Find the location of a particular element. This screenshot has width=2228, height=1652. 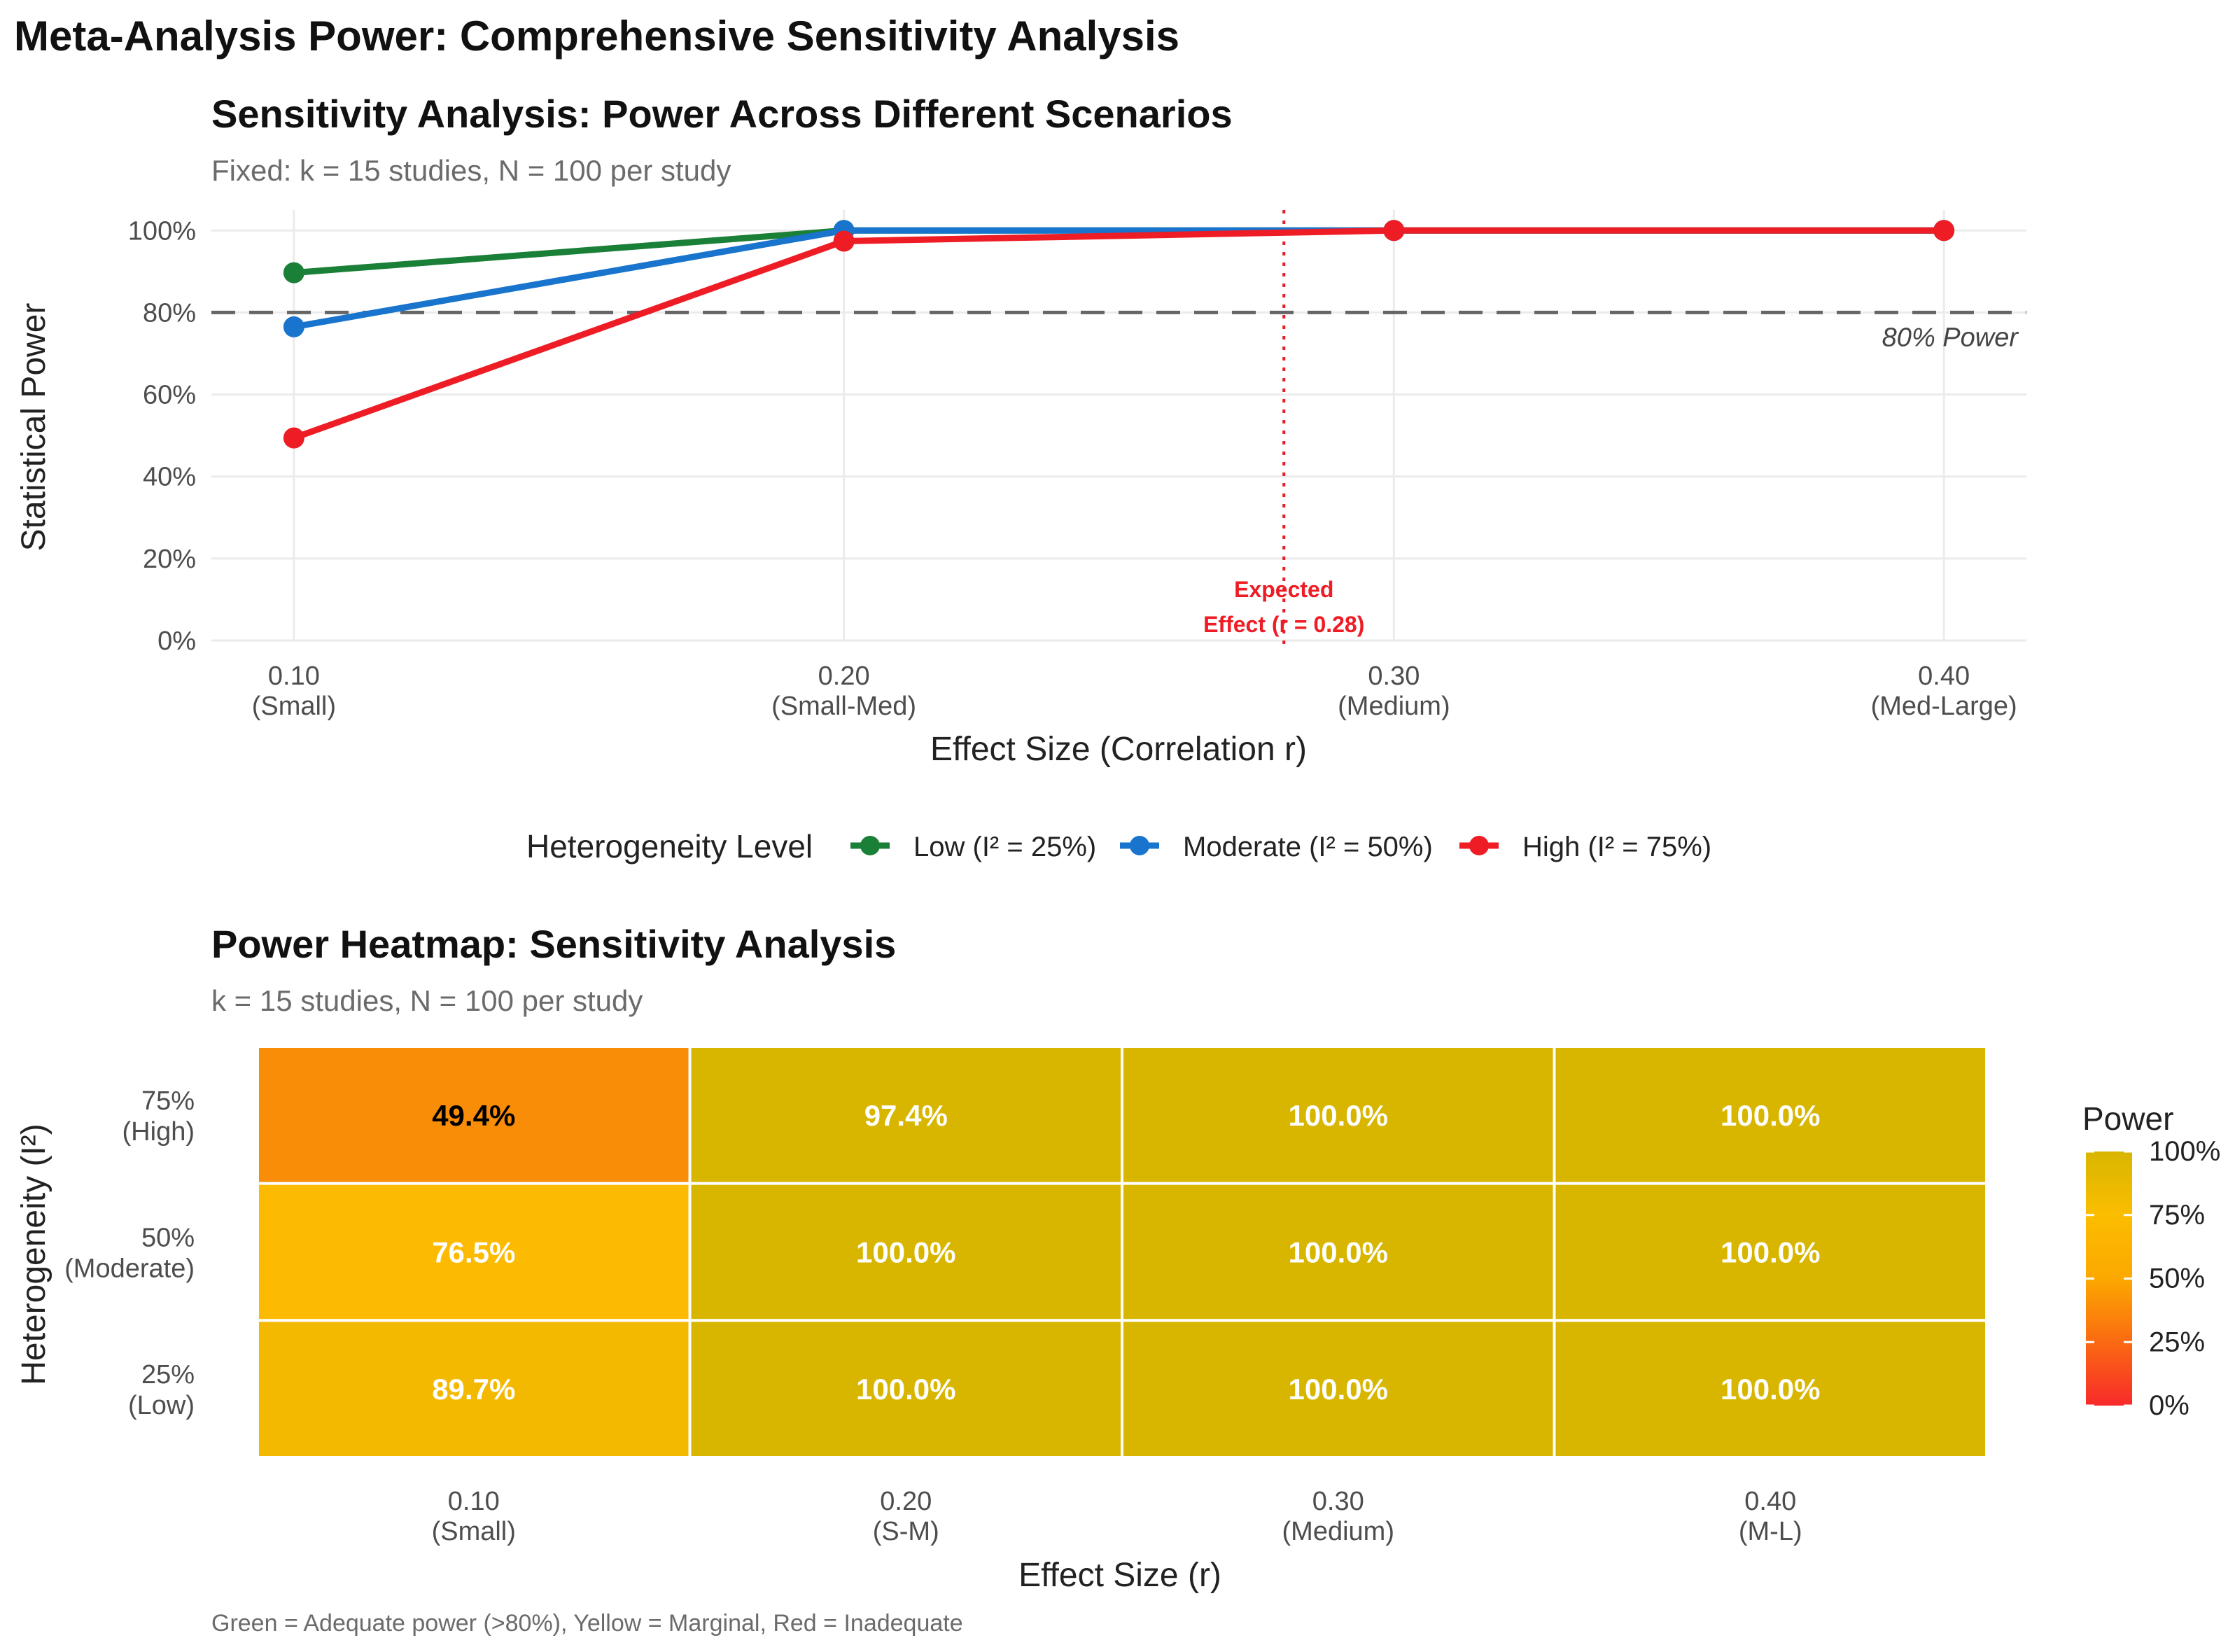

heatmap-x-tick-category-1: (S-M) is located at coordinates (906, 1531).